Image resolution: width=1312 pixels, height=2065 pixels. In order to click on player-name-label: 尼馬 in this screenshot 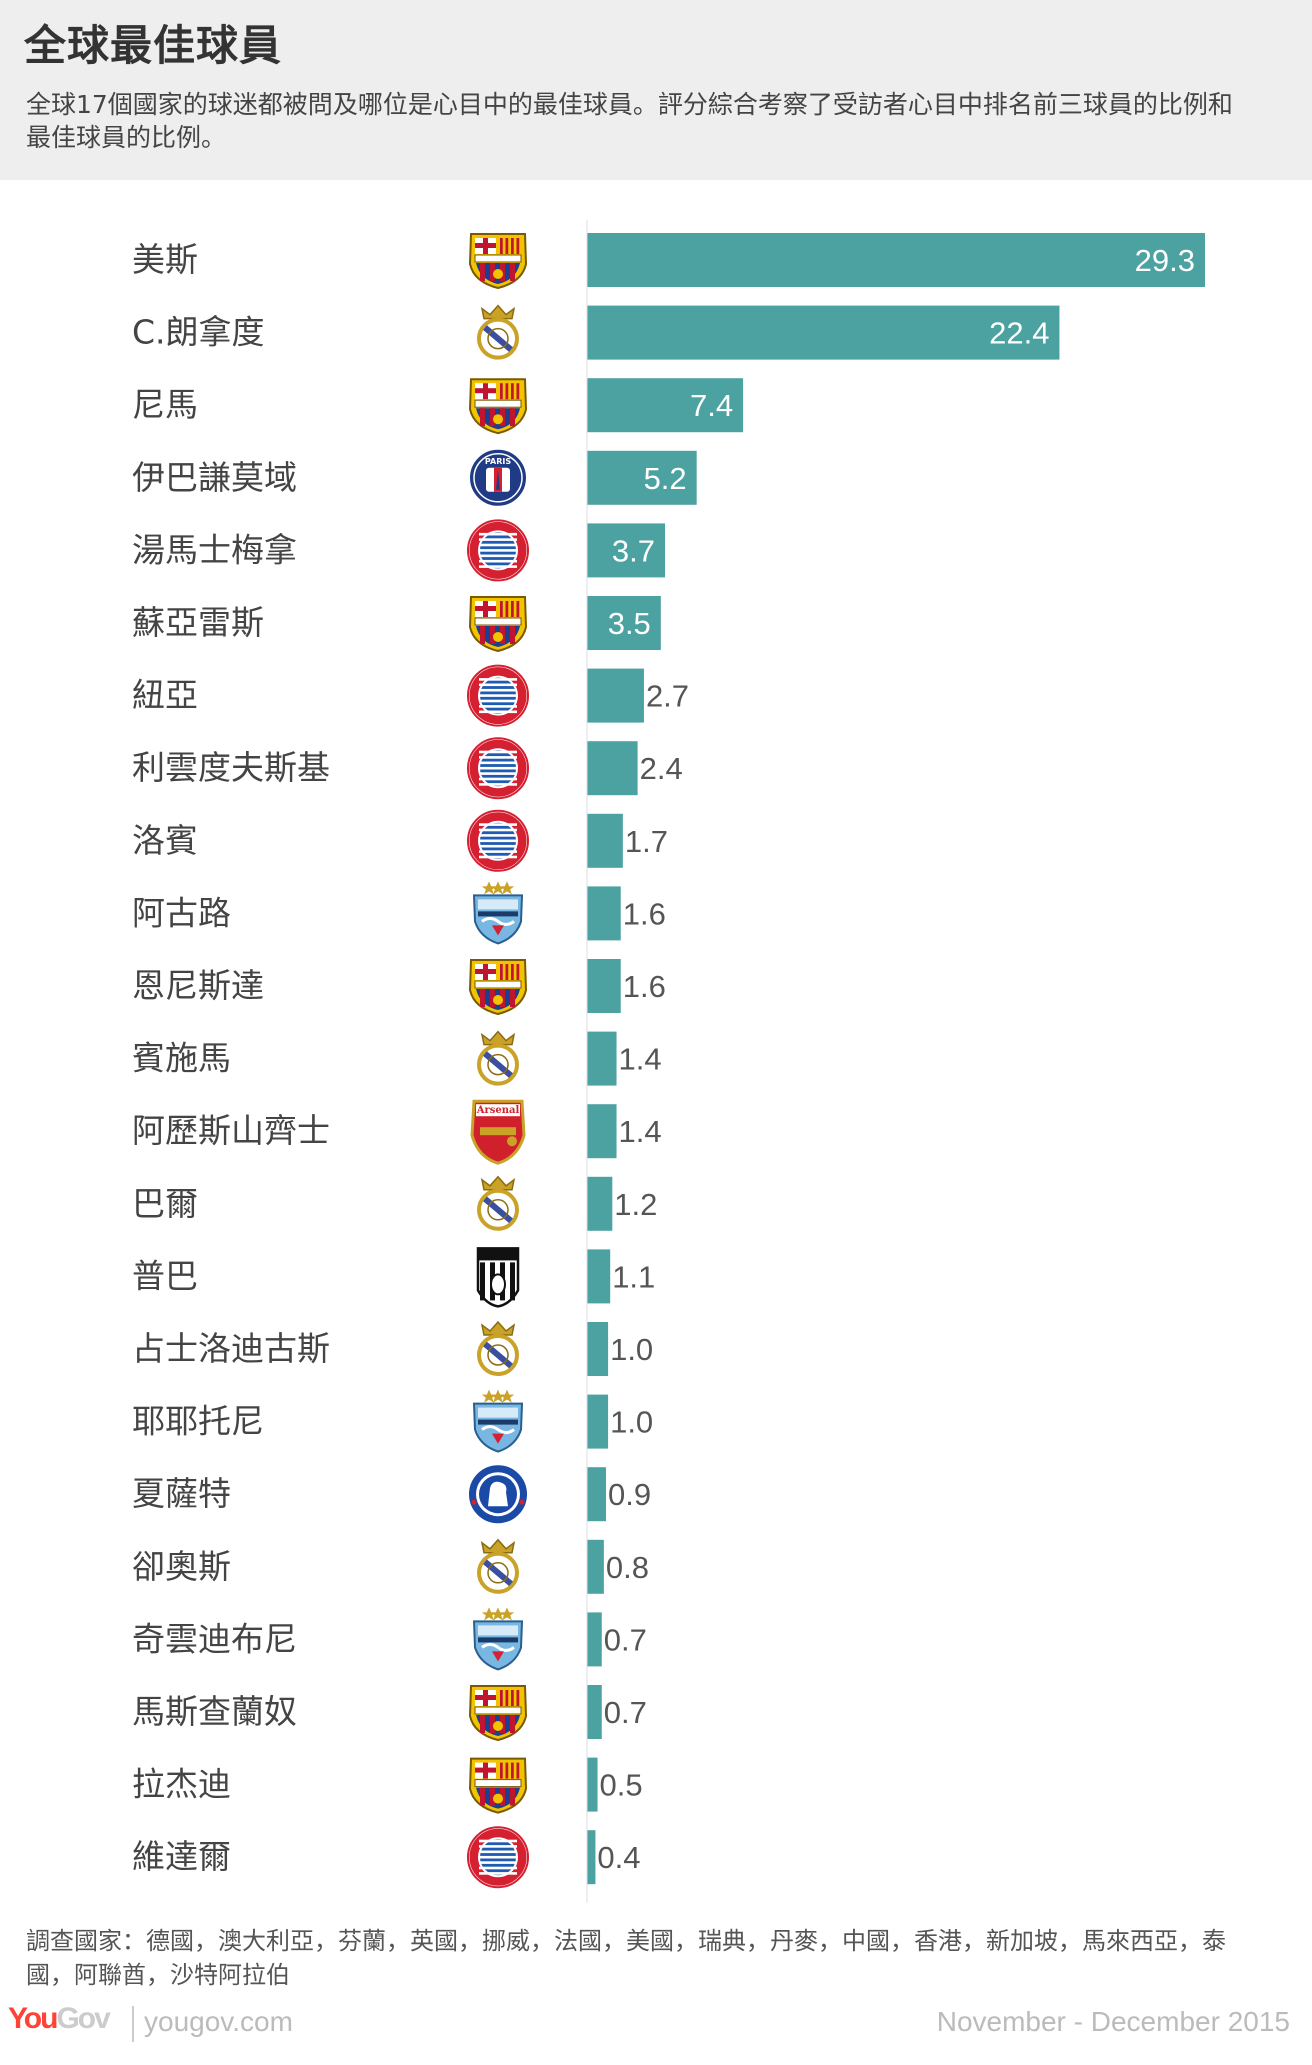, I will do `click(165, 404)`.